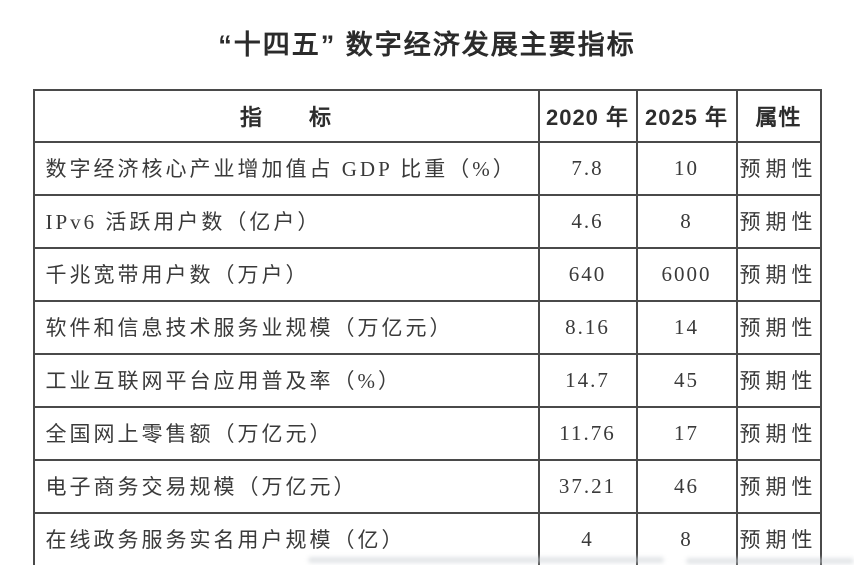  What do you see at coordinates (286, 168) in the screenshot?
I see `indicator-cell: 数字经济核心产业增加值占 GDP 比重（%）` at bounding box center [286, 168].